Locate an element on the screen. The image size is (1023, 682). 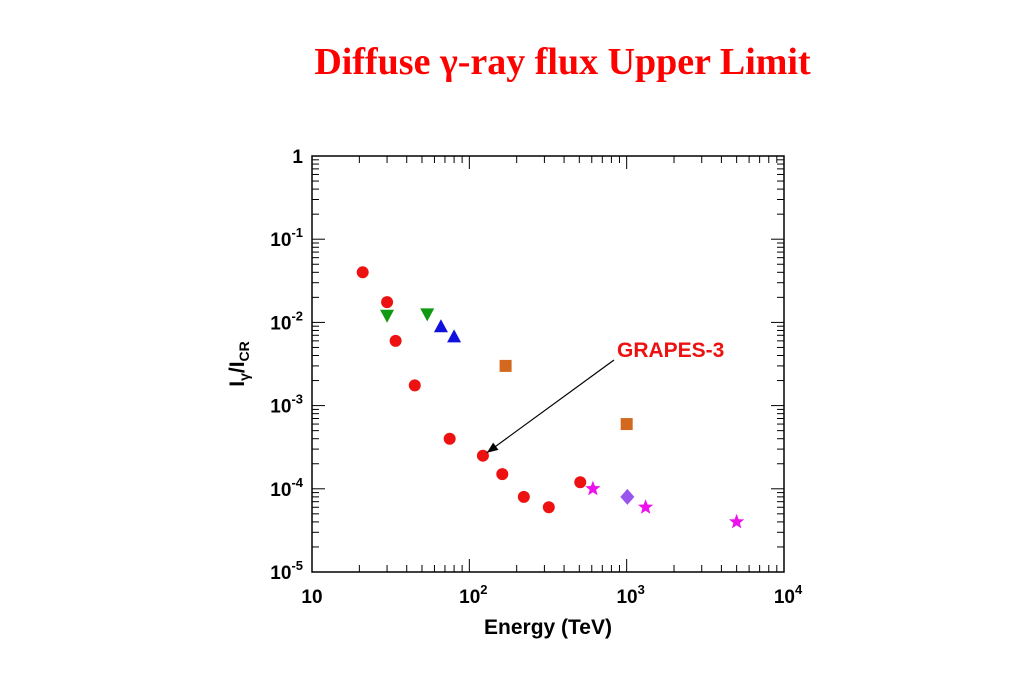
x-tick-label: 10² is located at coordinates (473, 595).